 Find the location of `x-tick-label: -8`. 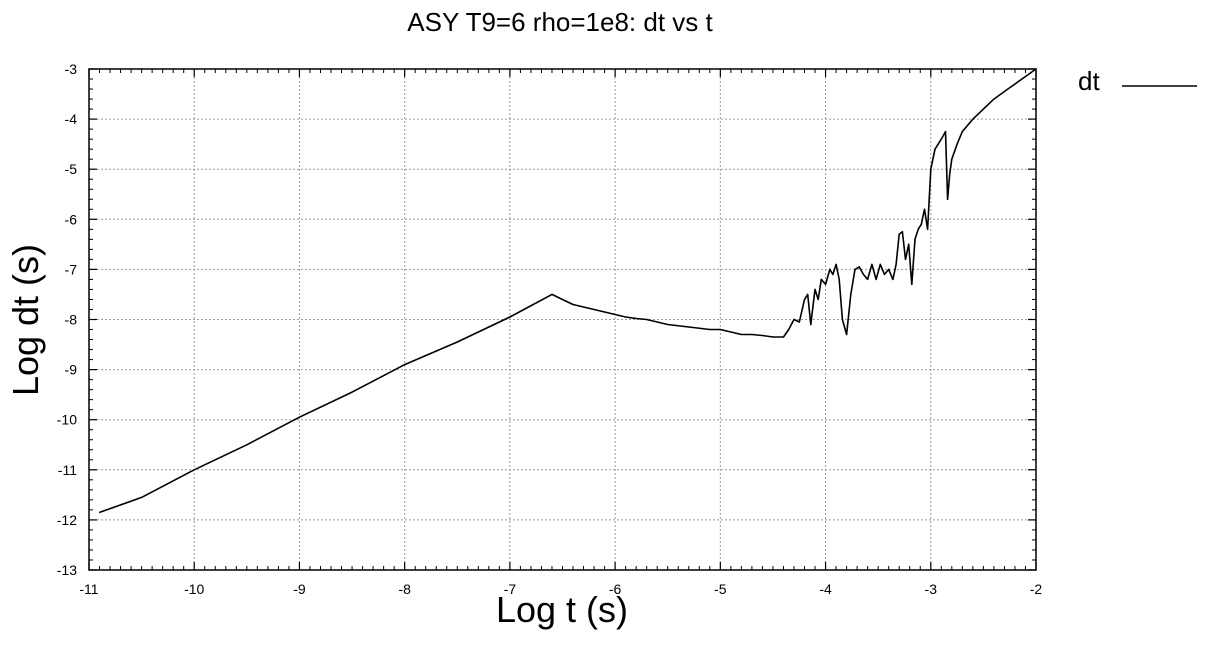

x-tick-label: -8 is located at coordinates (404, 589).